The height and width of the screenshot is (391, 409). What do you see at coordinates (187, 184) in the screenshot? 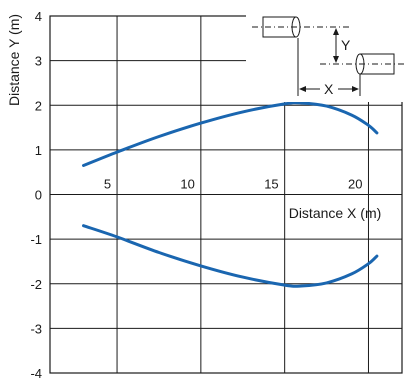
I see `x-tick-label: 10` at bounding box center [187, 184].